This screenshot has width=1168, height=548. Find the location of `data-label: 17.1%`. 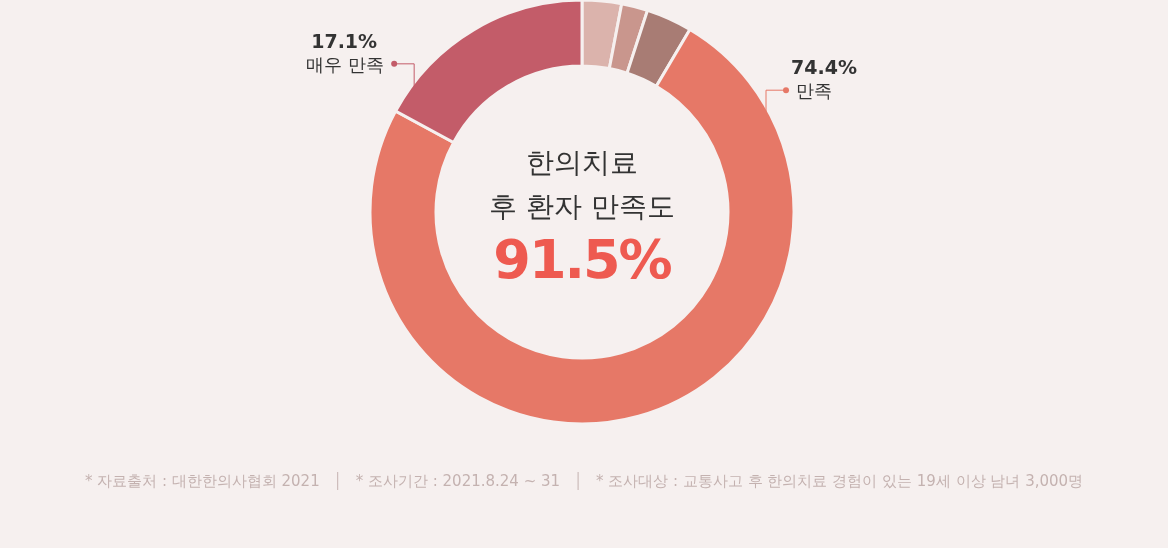

data-label: 17.1% is located at coordinates (344, 40).